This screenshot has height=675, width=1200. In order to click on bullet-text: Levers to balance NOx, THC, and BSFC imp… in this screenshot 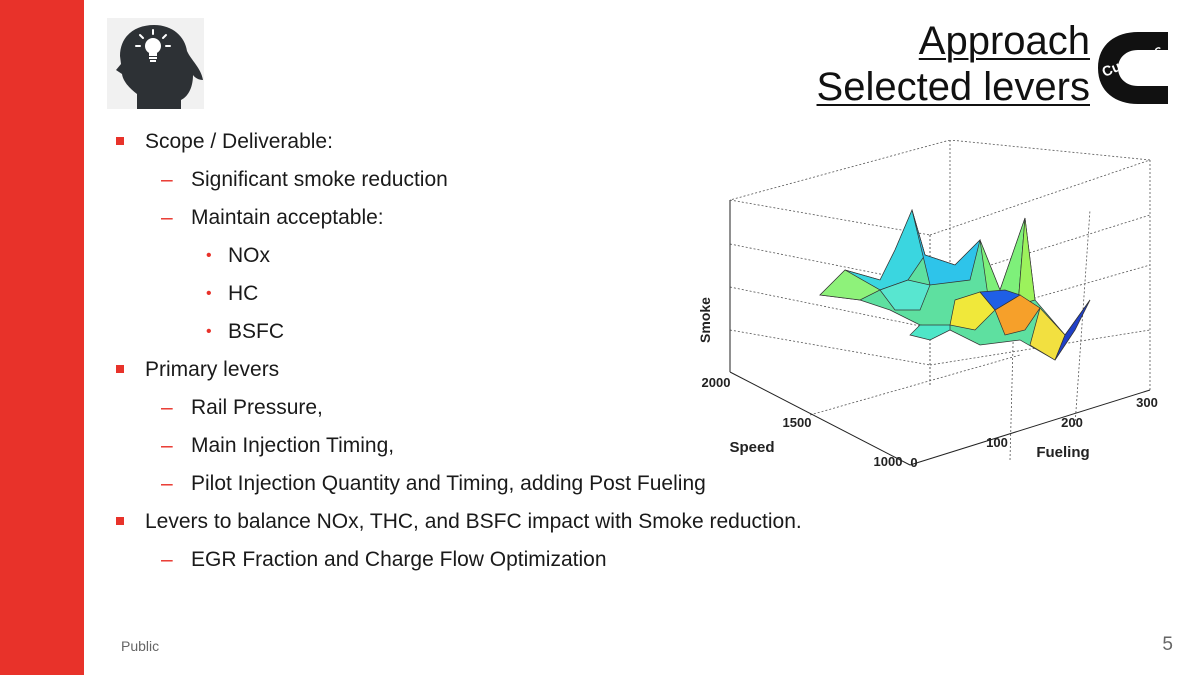, I will do `click(473, 521)`.